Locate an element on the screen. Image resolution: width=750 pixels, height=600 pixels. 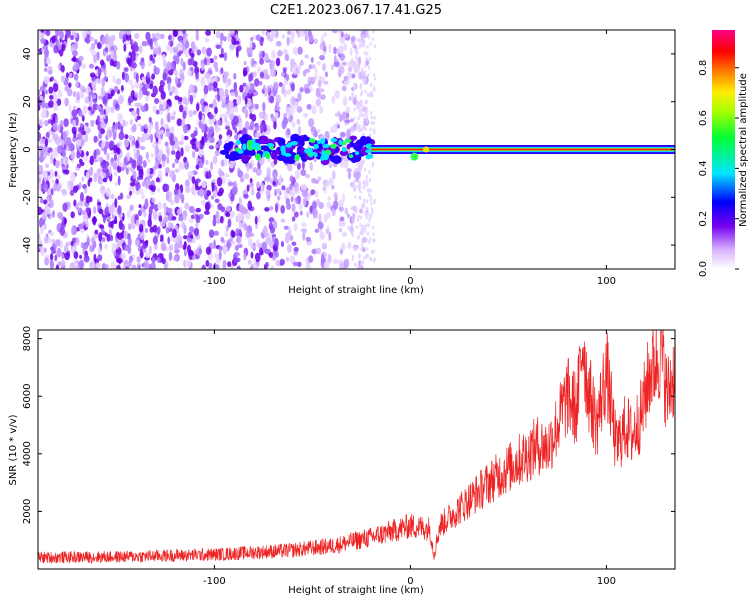
y-tick-label: -20 is located at coordinates (27, 197).